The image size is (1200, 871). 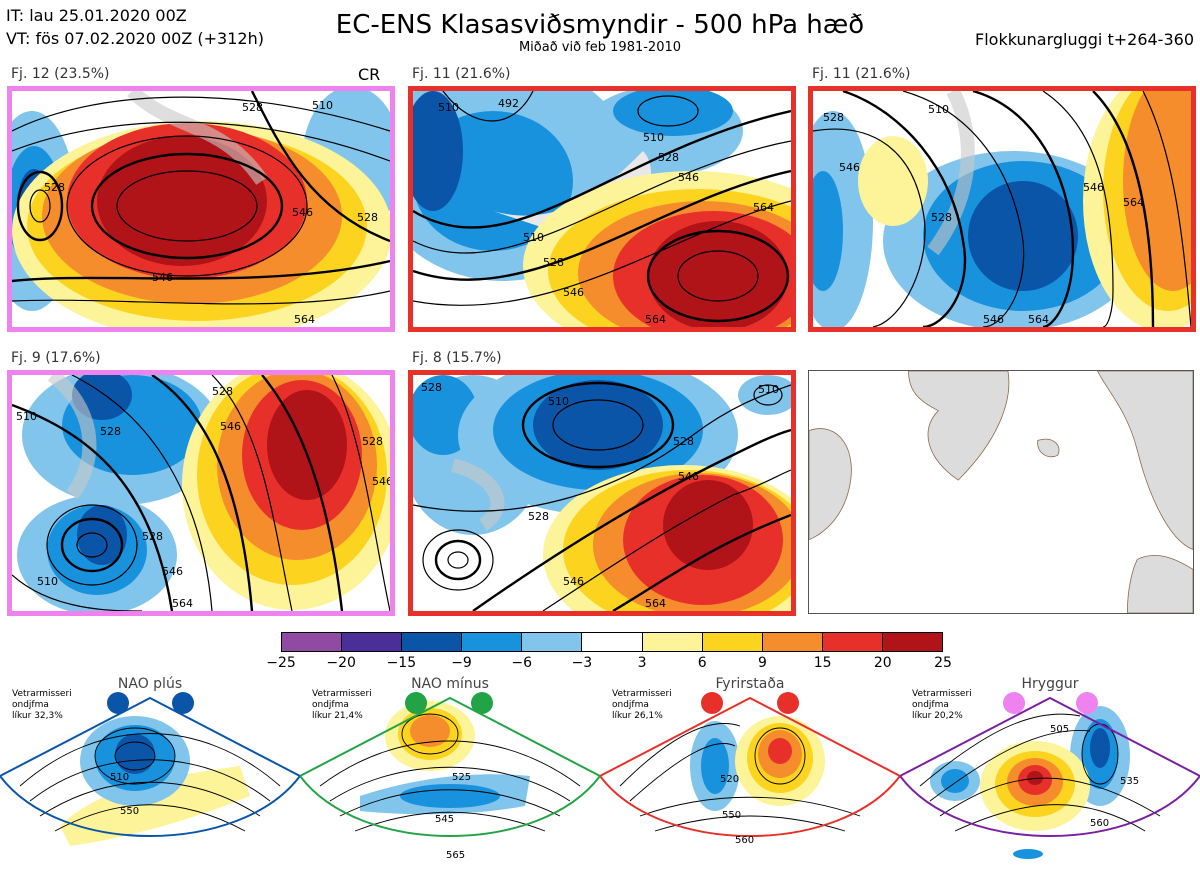 What do you see at coordinates (150, 684) in the screenshot?
I see `regime-title: NAO plús` at bounding box center [150, 684].